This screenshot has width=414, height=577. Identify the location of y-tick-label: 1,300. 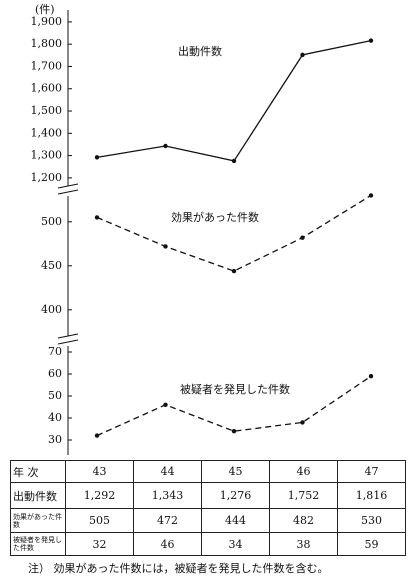
(47, 155).